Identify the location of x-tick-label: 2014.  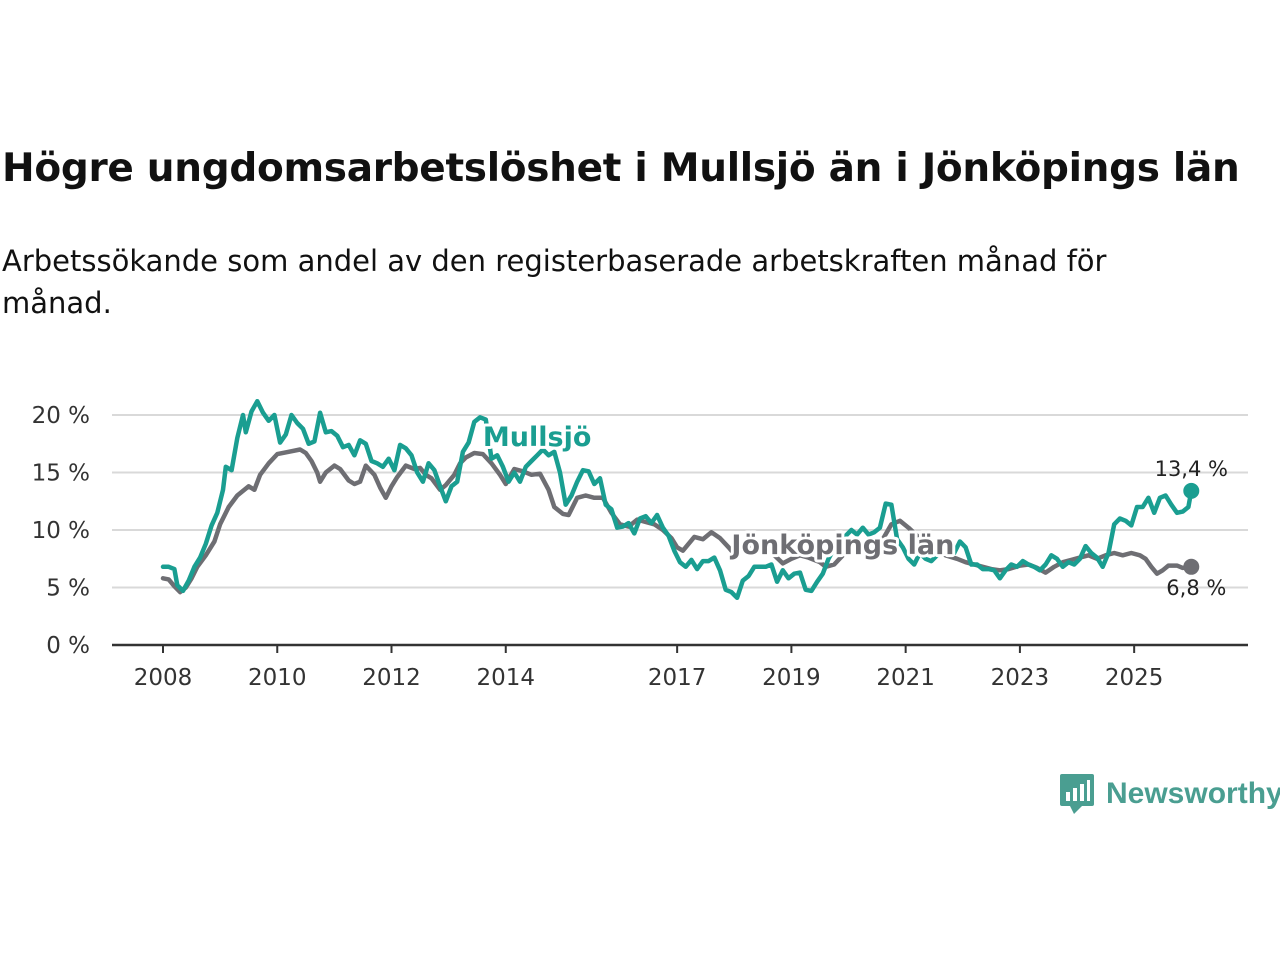
(505, 678).